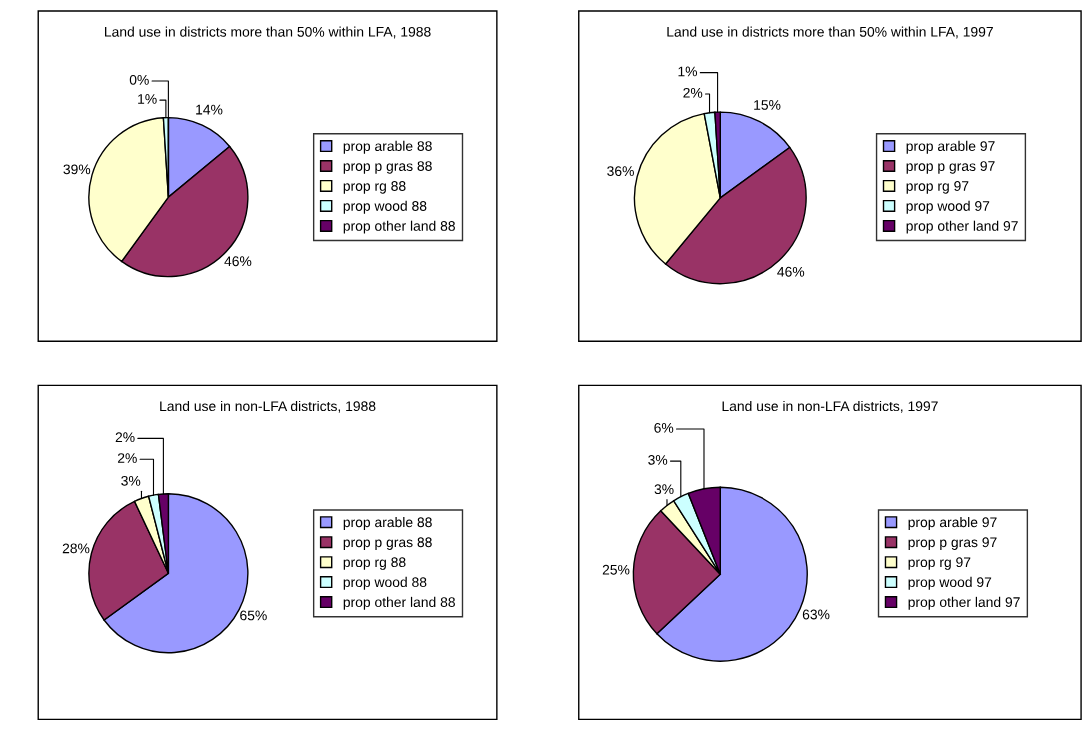 Image resolution: width=1092 pixels, height=734 pixels. Describe the element at coordinates (664, 427) in the screenshot. I see `data-label: 6%` at that location.